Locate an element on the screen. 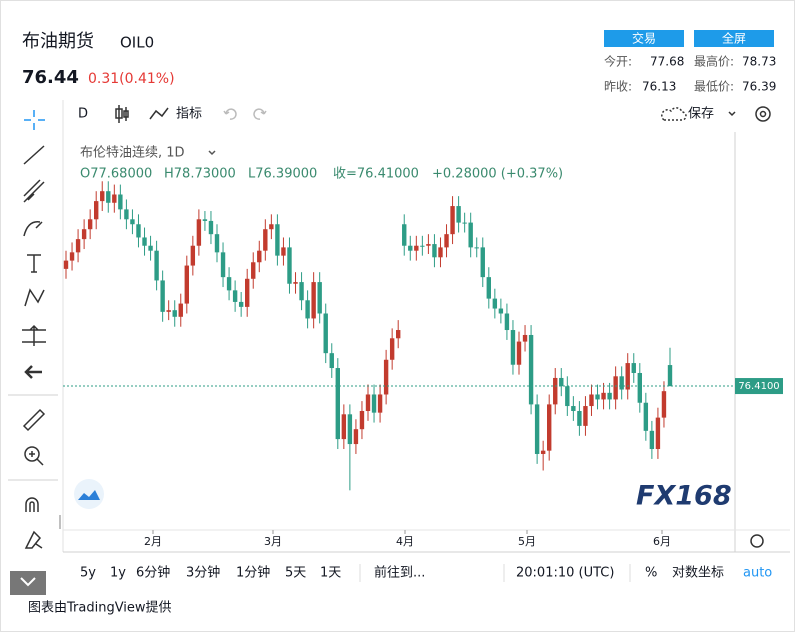  collapse-icon is located at coordinates (28, 582).